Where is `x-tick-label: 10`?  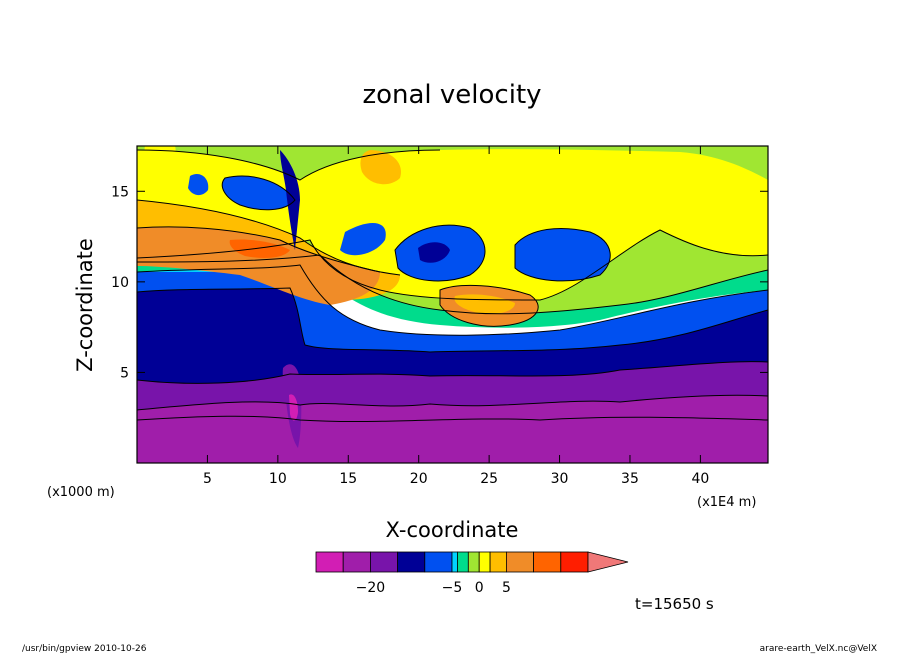
x-tick-label: 10 is located at coordinates (278, 479).